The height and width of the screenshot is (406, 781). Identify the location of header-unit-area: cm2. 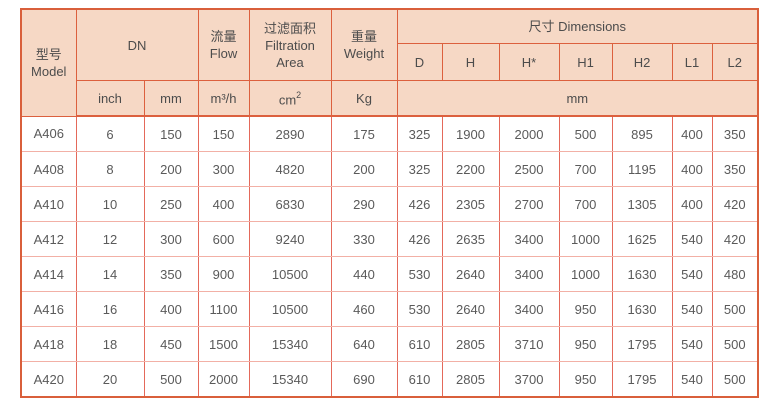
(290, 98).